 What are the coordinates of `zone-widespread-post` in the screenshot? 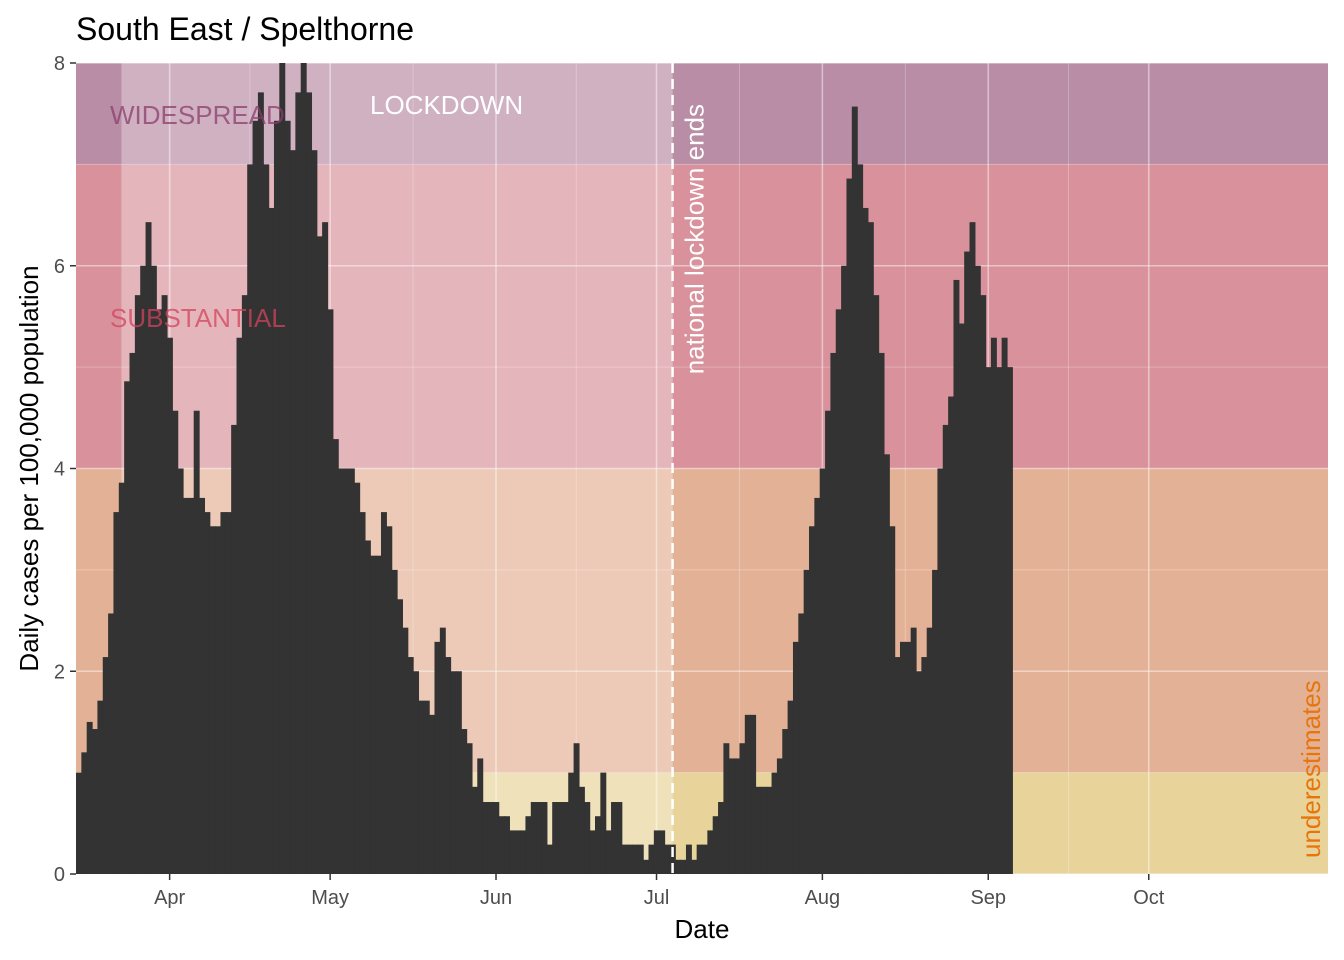 It's located at (1000, 113).